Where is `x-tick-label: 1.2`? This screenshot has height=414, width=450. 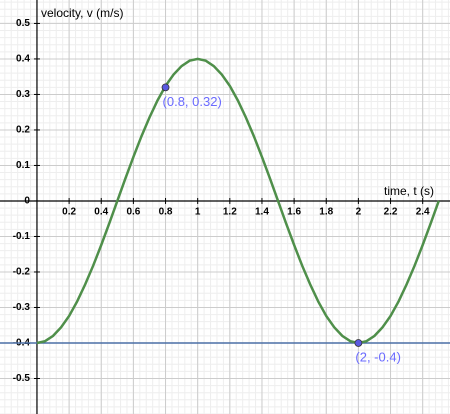 x-tick-label: 1.2 is located at coordinates (230, 212).